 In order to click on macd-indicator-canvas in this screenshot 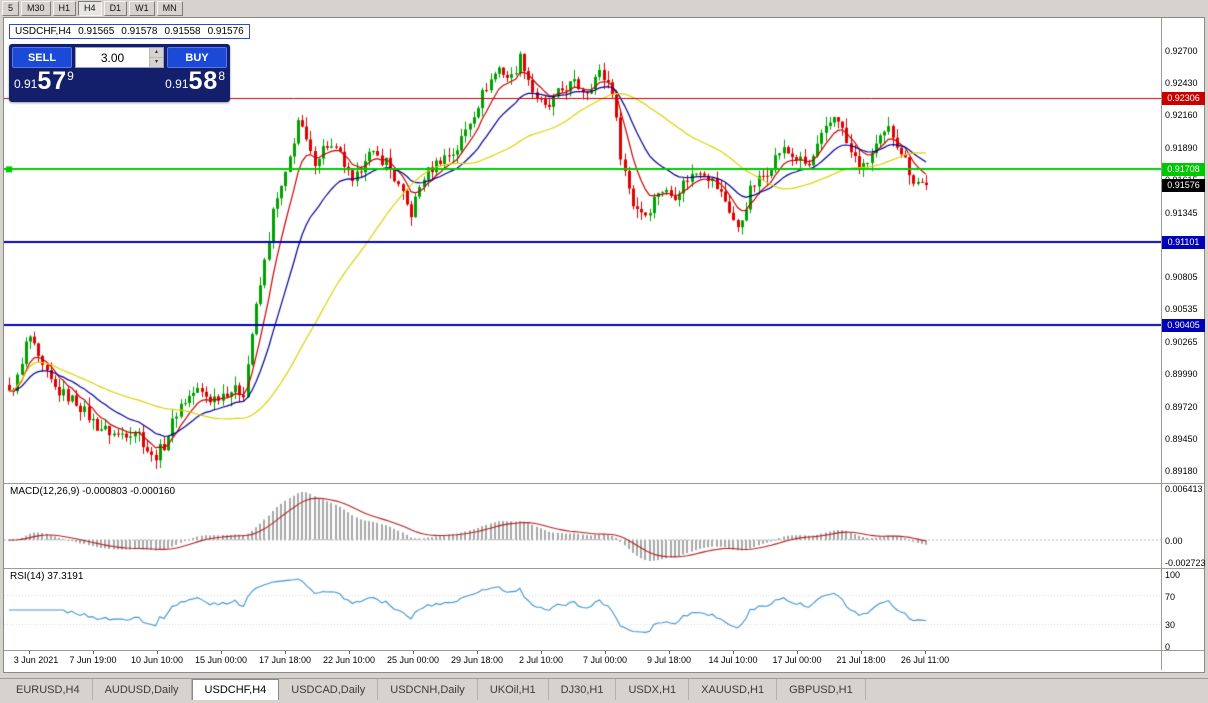, I will do `click(582, 526)`.